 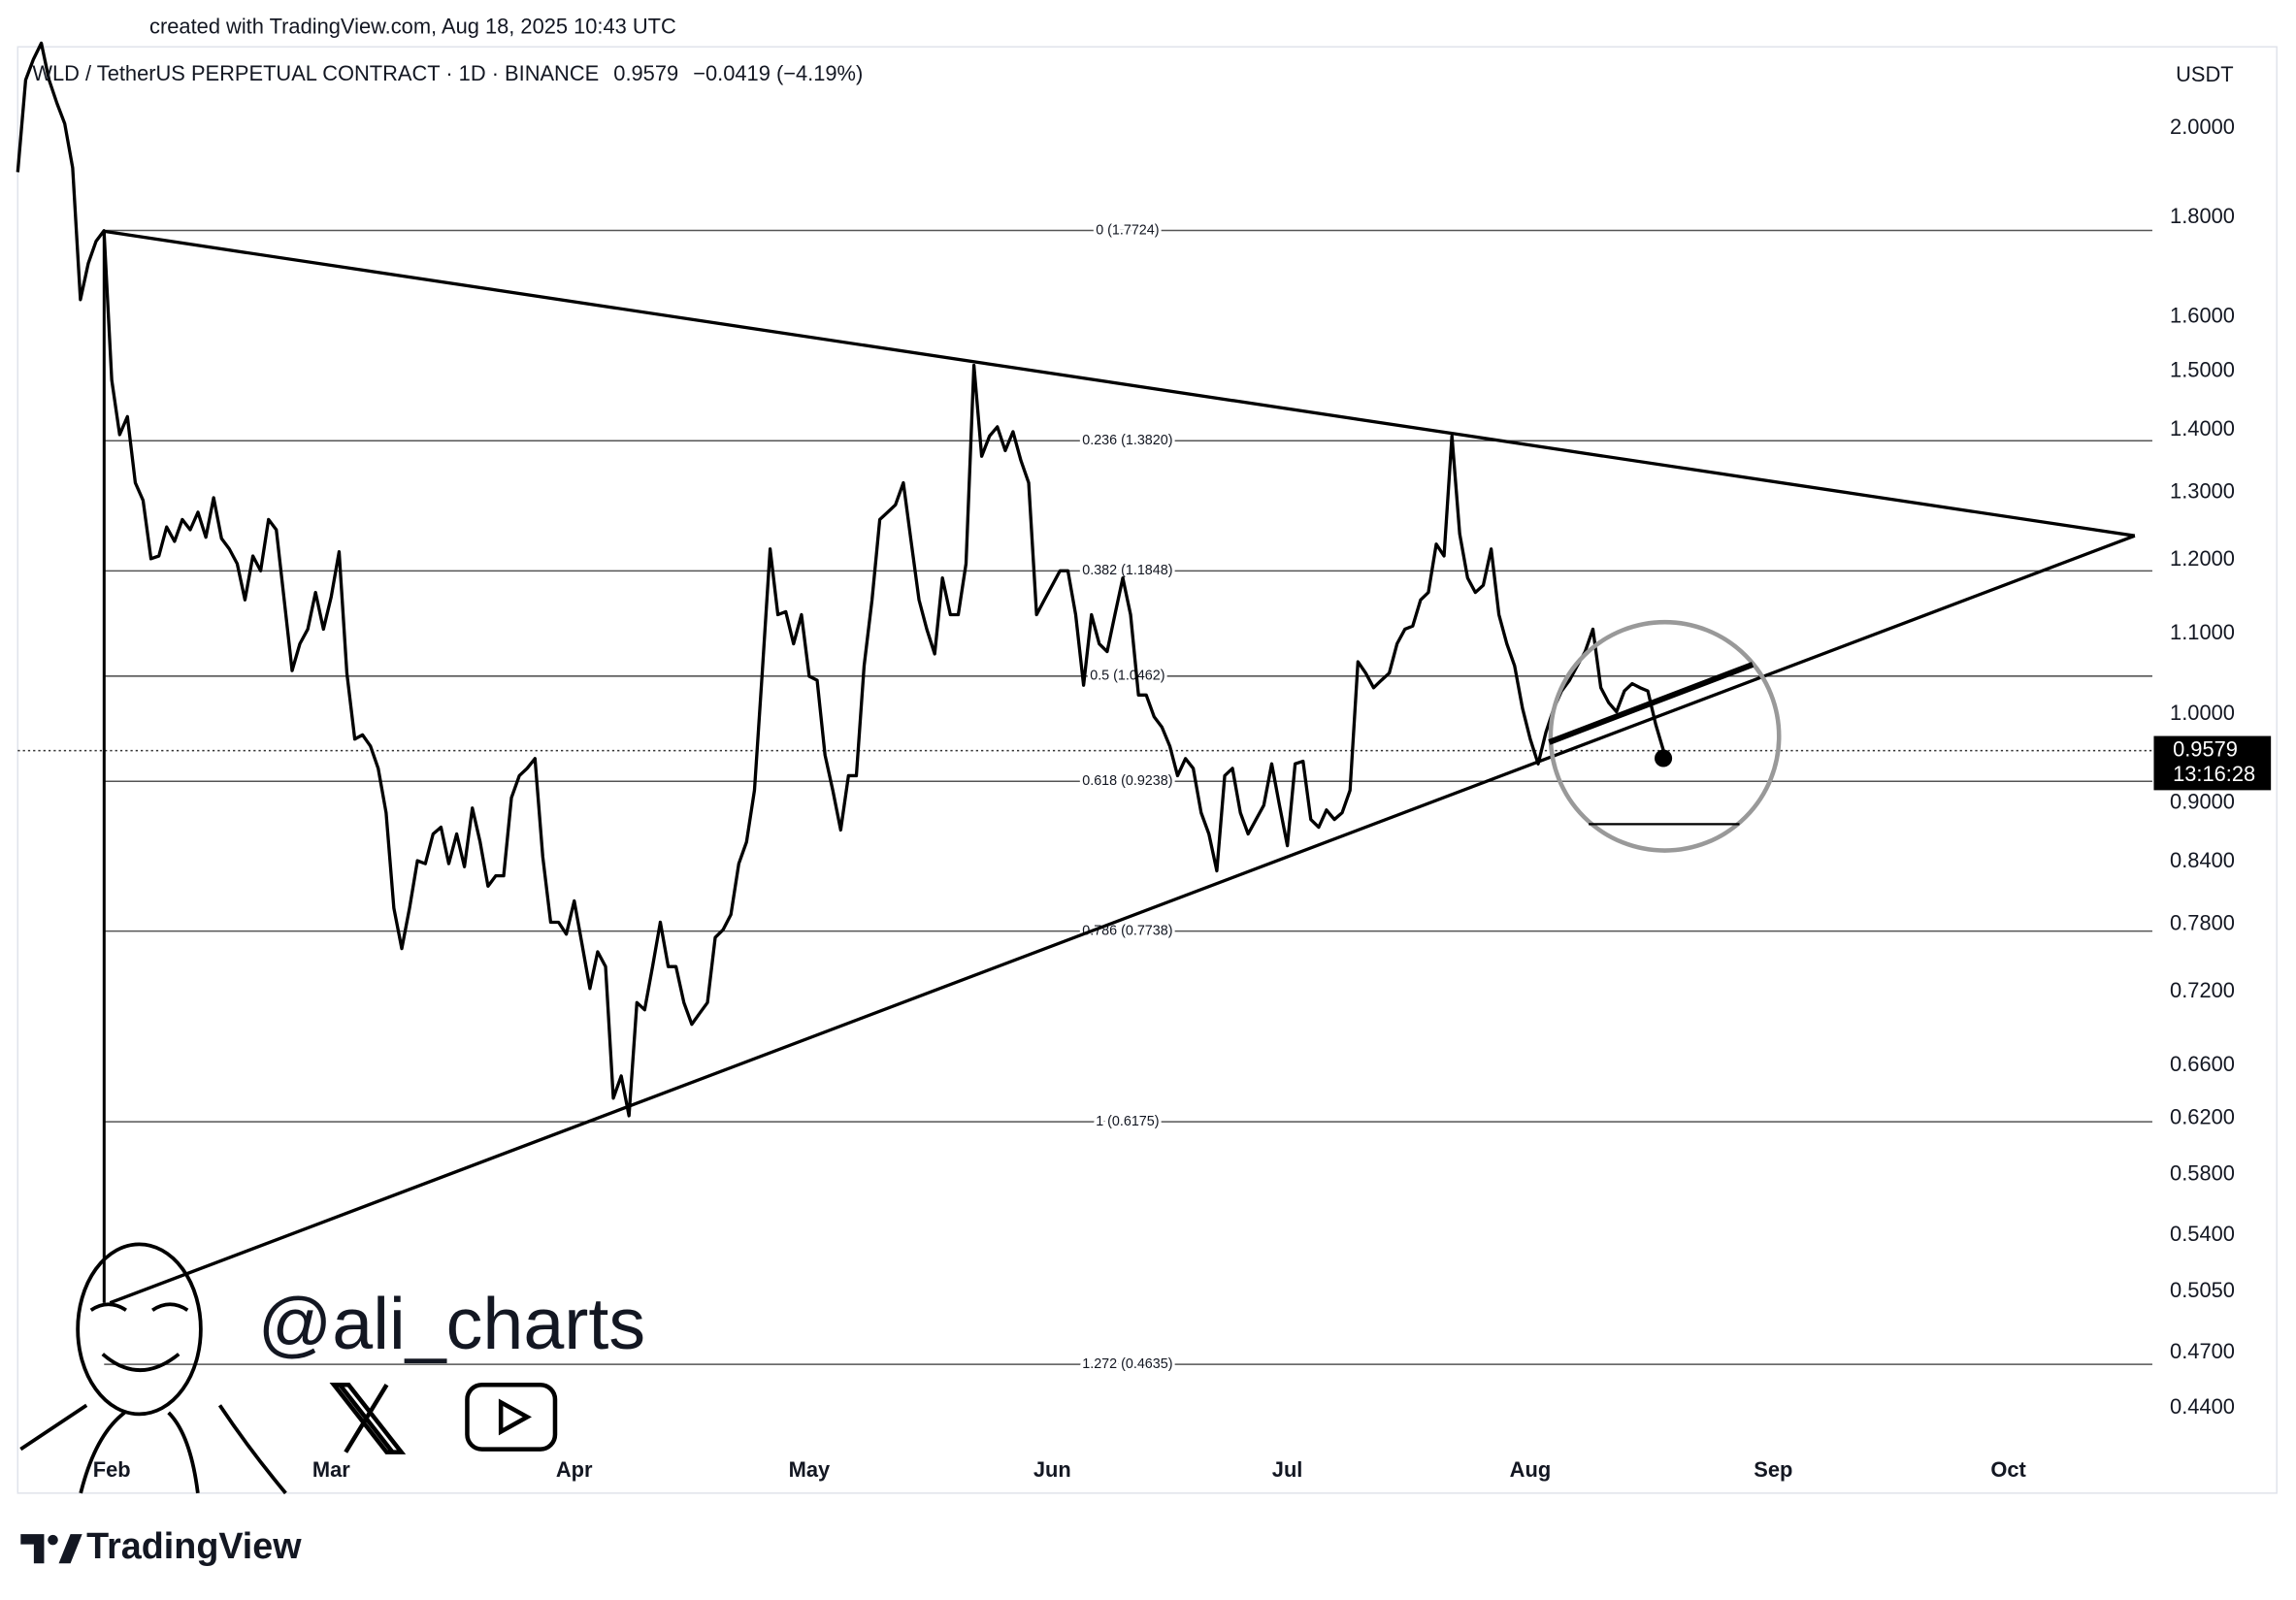 What do you see at coordinates (645, 73) in the screenshot?
I see `symbol-price: 0.9579` at bounding box center [645, 73].